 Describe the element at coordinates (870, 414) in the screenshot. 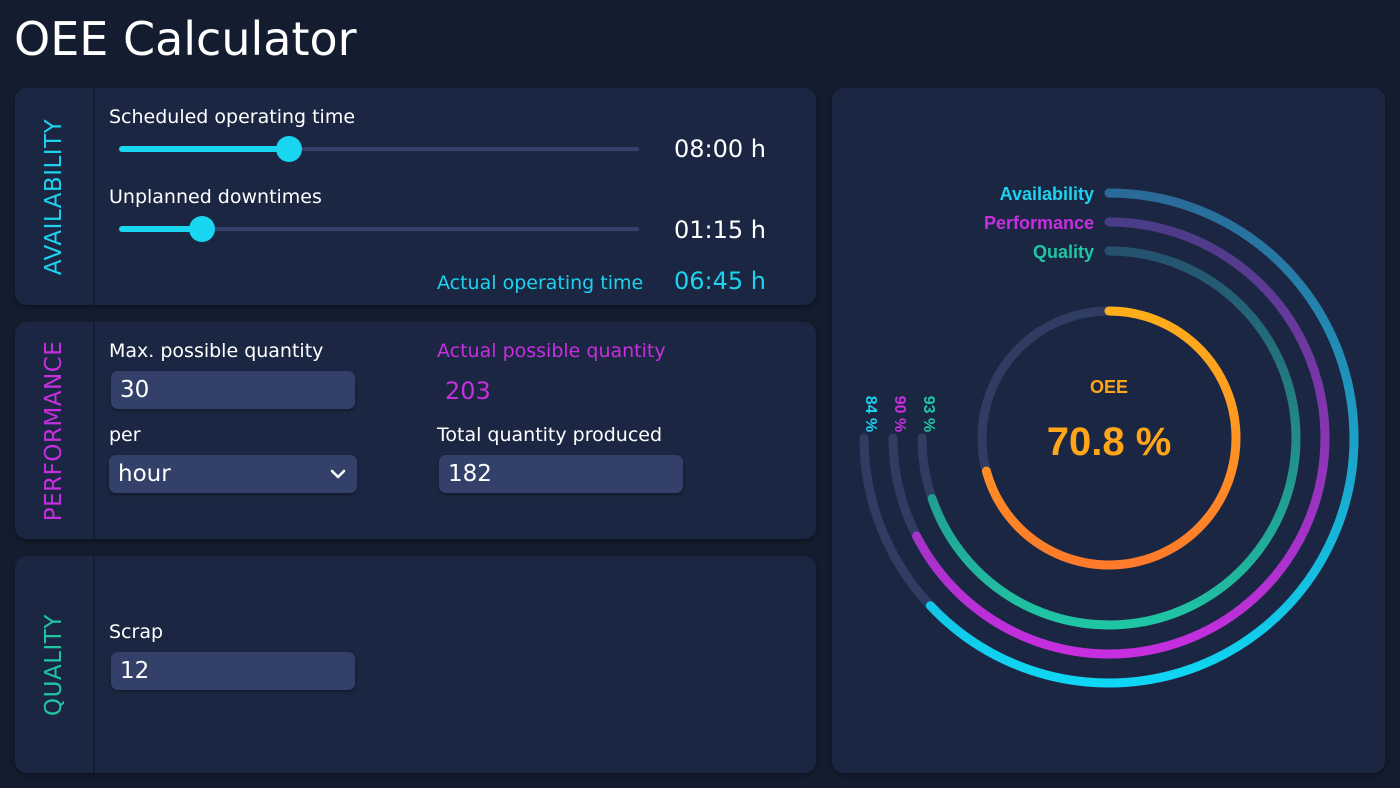

I see `value-label-availability: 84 %` at that location.